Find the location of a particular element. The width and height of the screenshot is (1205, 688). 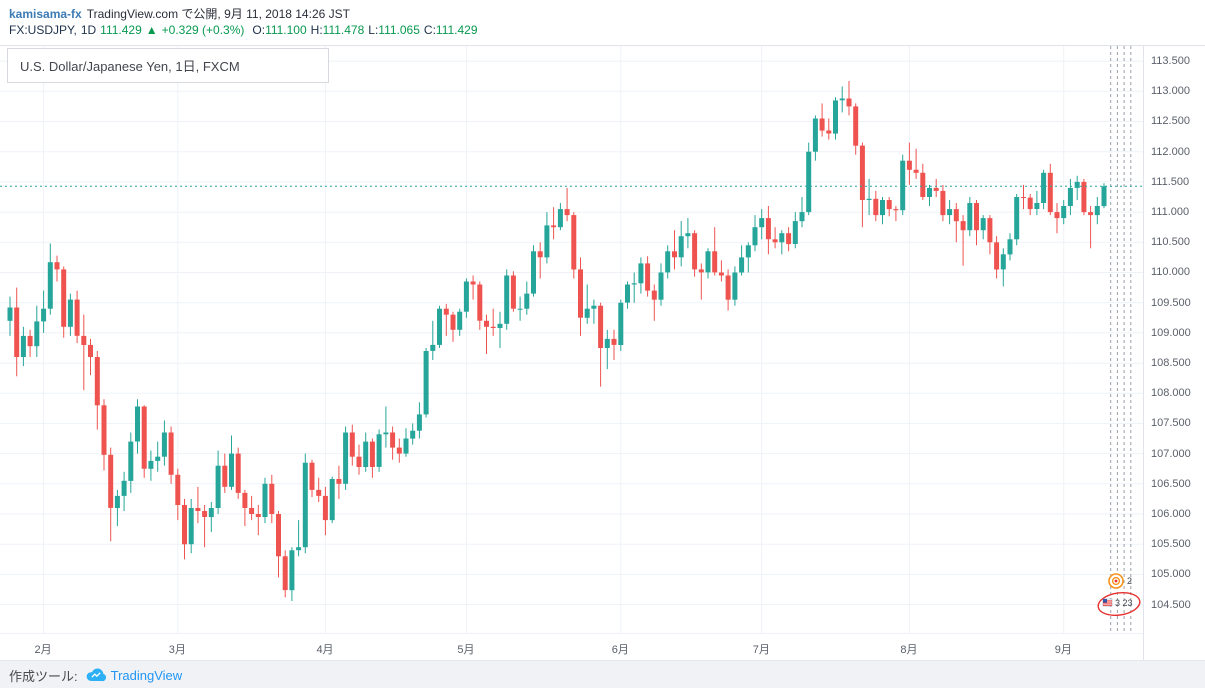

high-value: 111.478 is located at coordinates (343, 30).